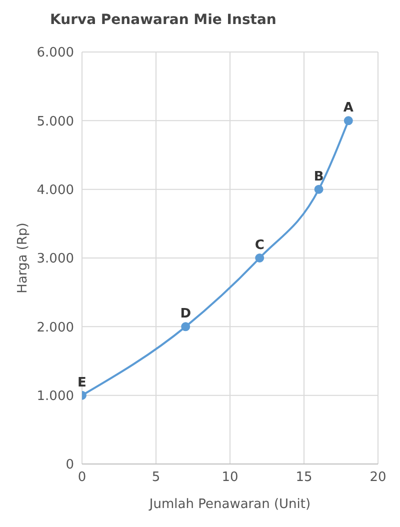 Image resolution: width=400 pixels, height=527 pixels. Describe the element at coordinates (55, 396) in the screenshot. I see `y-tick-label: 1.000` at that location.